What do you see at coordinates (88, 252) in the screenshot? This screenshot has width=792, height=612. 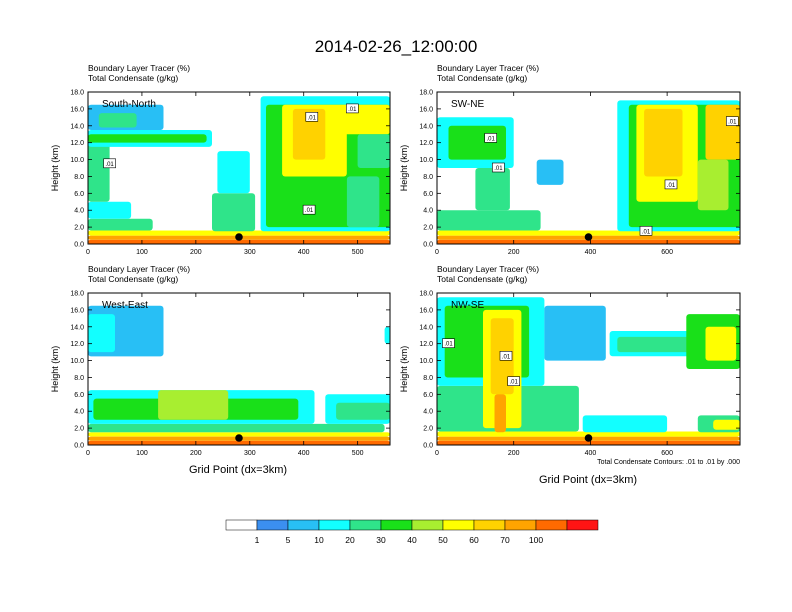 I see `x-tick-label: 0` at bounding box center [88, 252].